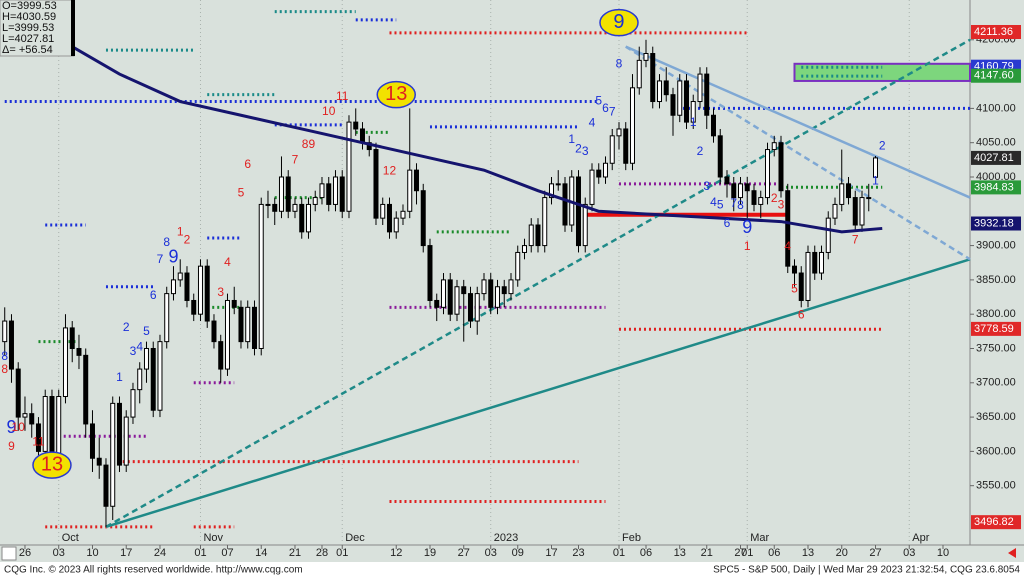 Image resolution: width=1024 pixels, height=577 pixels. What do you see at coordinates (994, 76) in the screenshot?
I see `price-label: 4147.60` at bounding box center [994, 76].